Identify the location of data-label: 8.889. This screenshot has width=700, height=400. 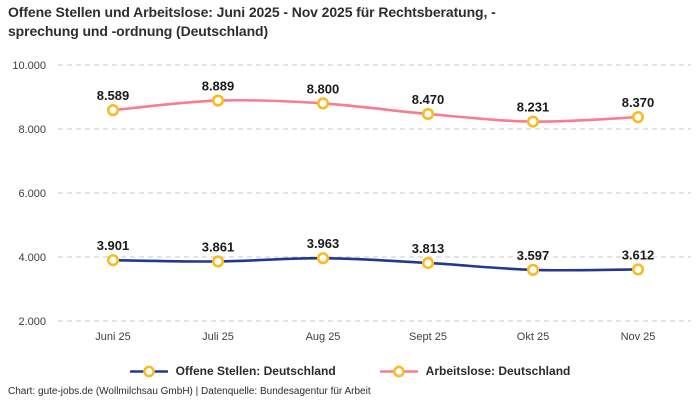
(218, 86).